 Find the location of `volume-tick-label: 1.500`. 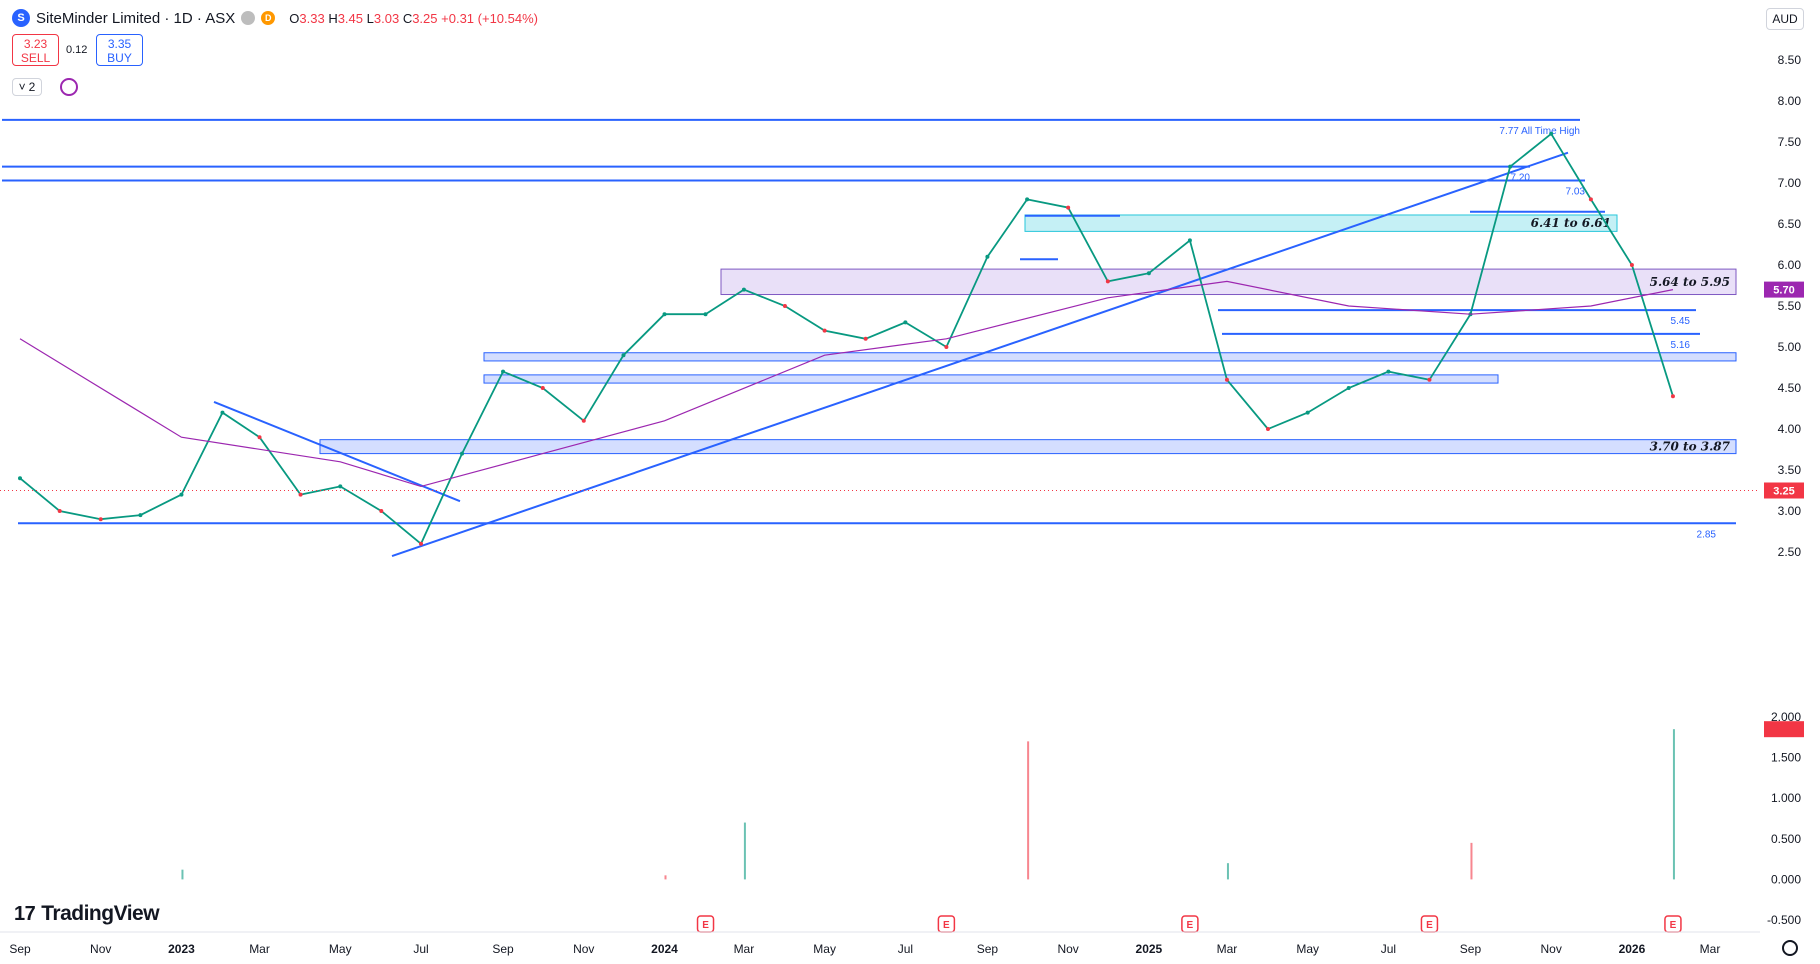

volume-tick-label: 1.500 is located at coordinates (1786, 758).